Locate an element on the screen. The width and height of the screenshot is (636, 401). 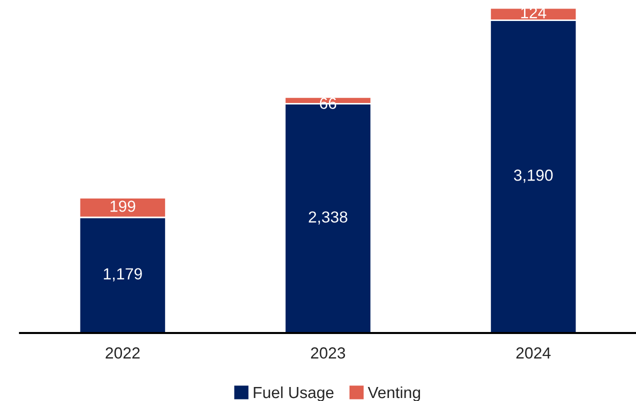
x-tick-label: 2023 is located at coordinates (328, 353).